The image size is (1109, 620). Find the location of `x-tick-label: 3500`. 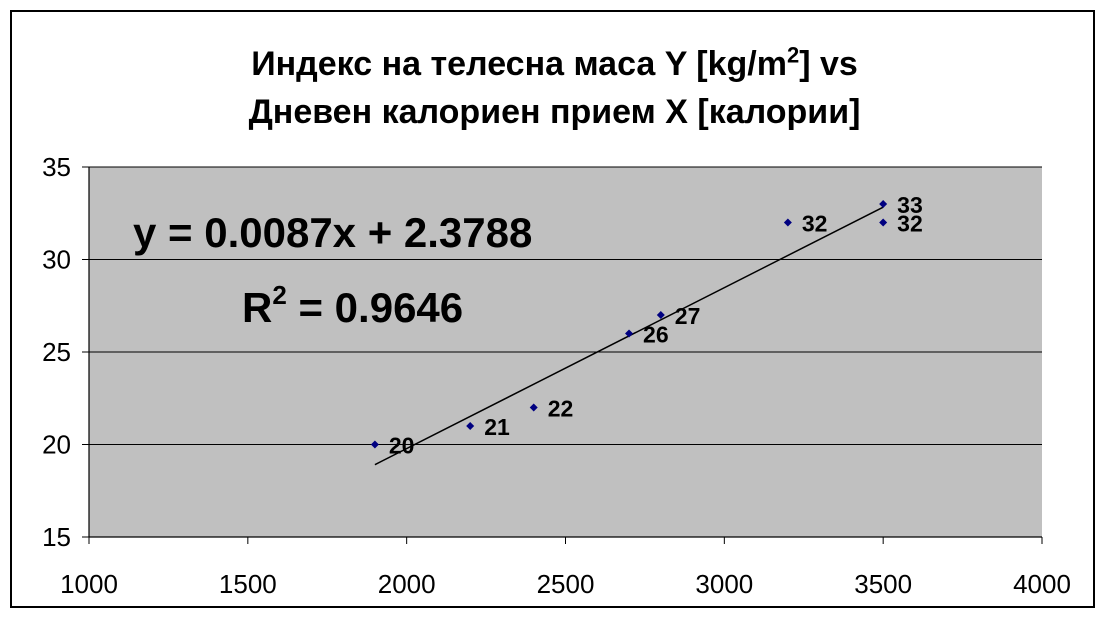

x-tick-label: 3500 is located at coordinates (883, 584).